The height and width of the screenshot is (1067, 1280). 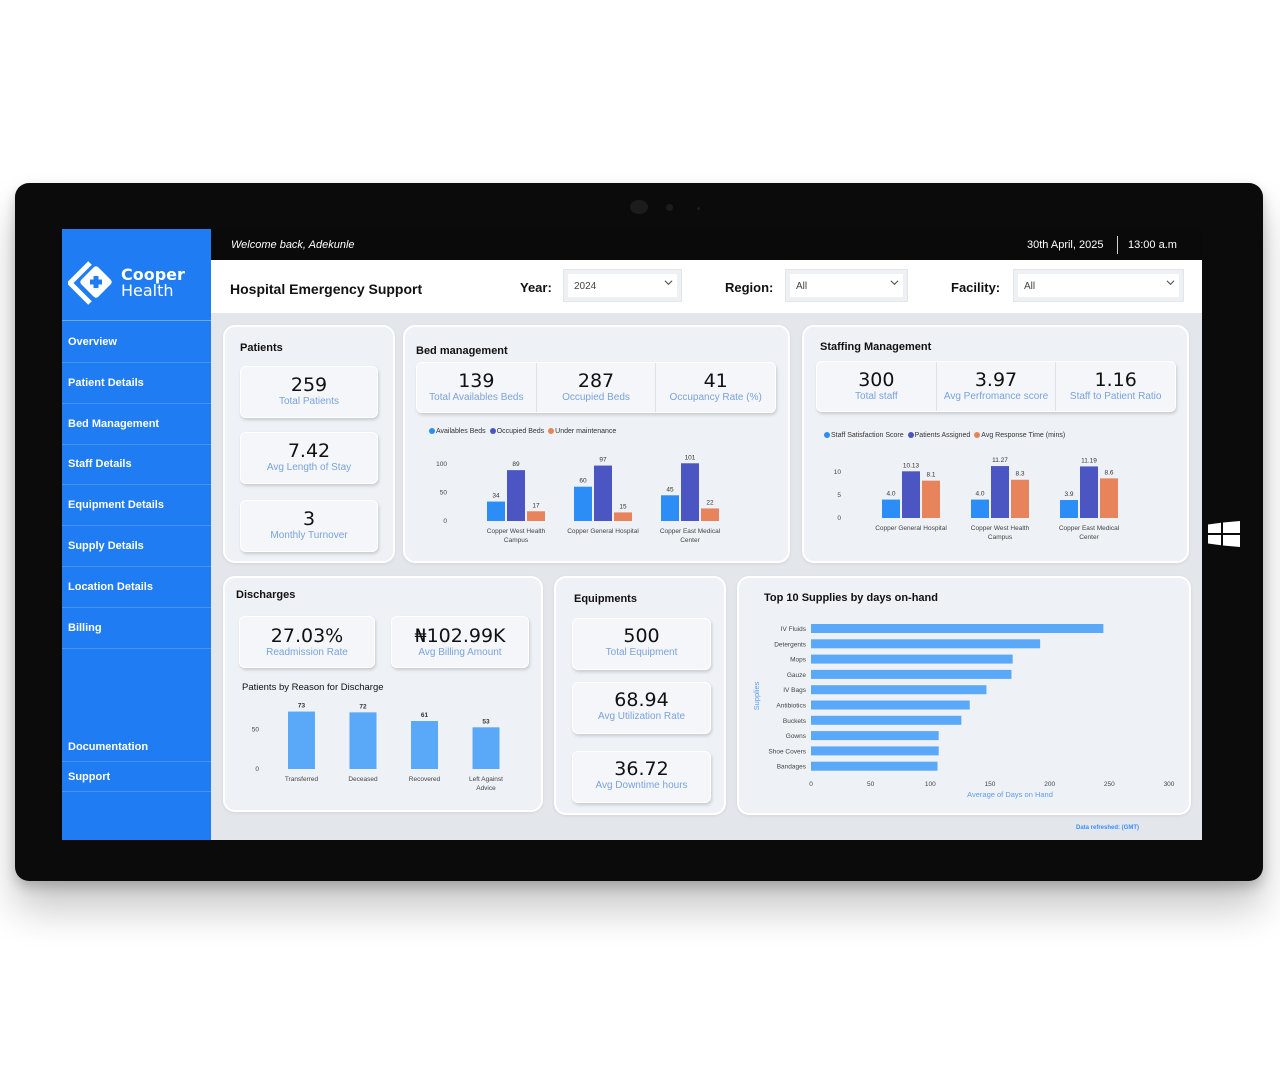 What do you see at coordinates (261, 348) in the screenshot?
I see `patients-title: Patients` at bounding box center [261, 348].